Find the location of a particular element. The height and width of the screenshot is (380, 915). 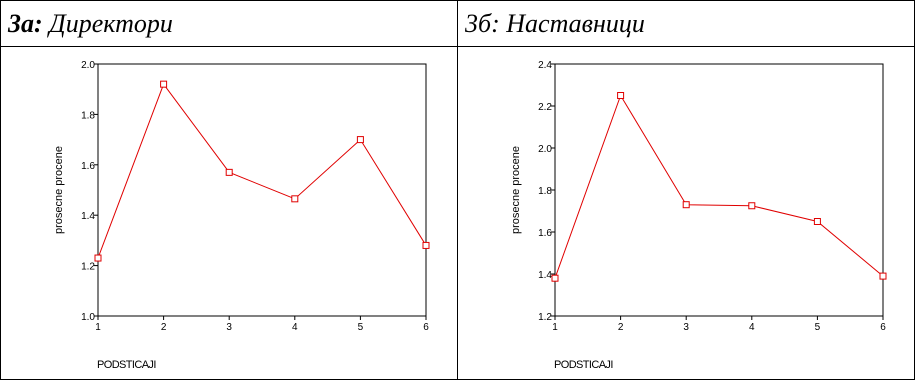

y-tick-label: 2.2 is located at coordinates (545, 107).